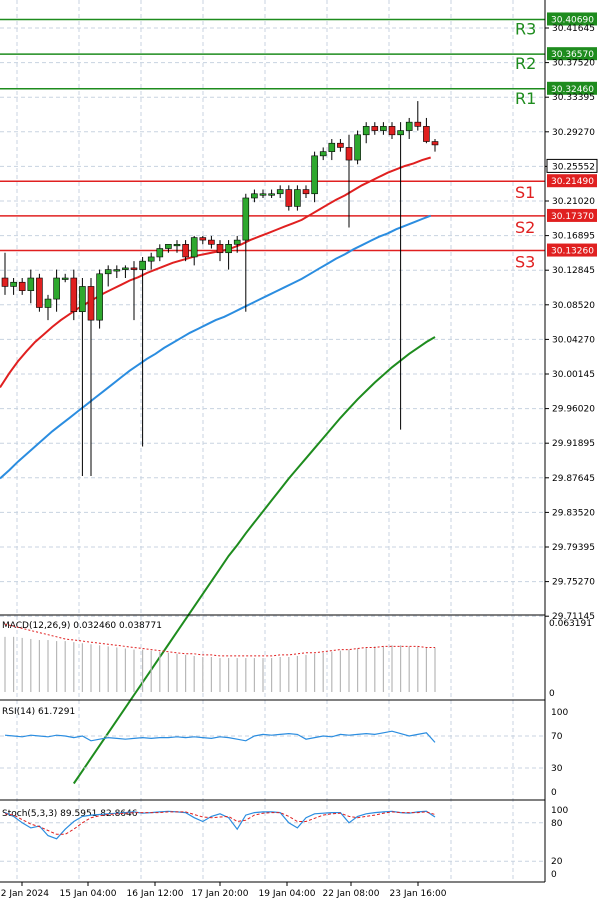  I want to click on rsi-panel: RSI(14) 61.7291 100 70 30 0, so click(284, 752).